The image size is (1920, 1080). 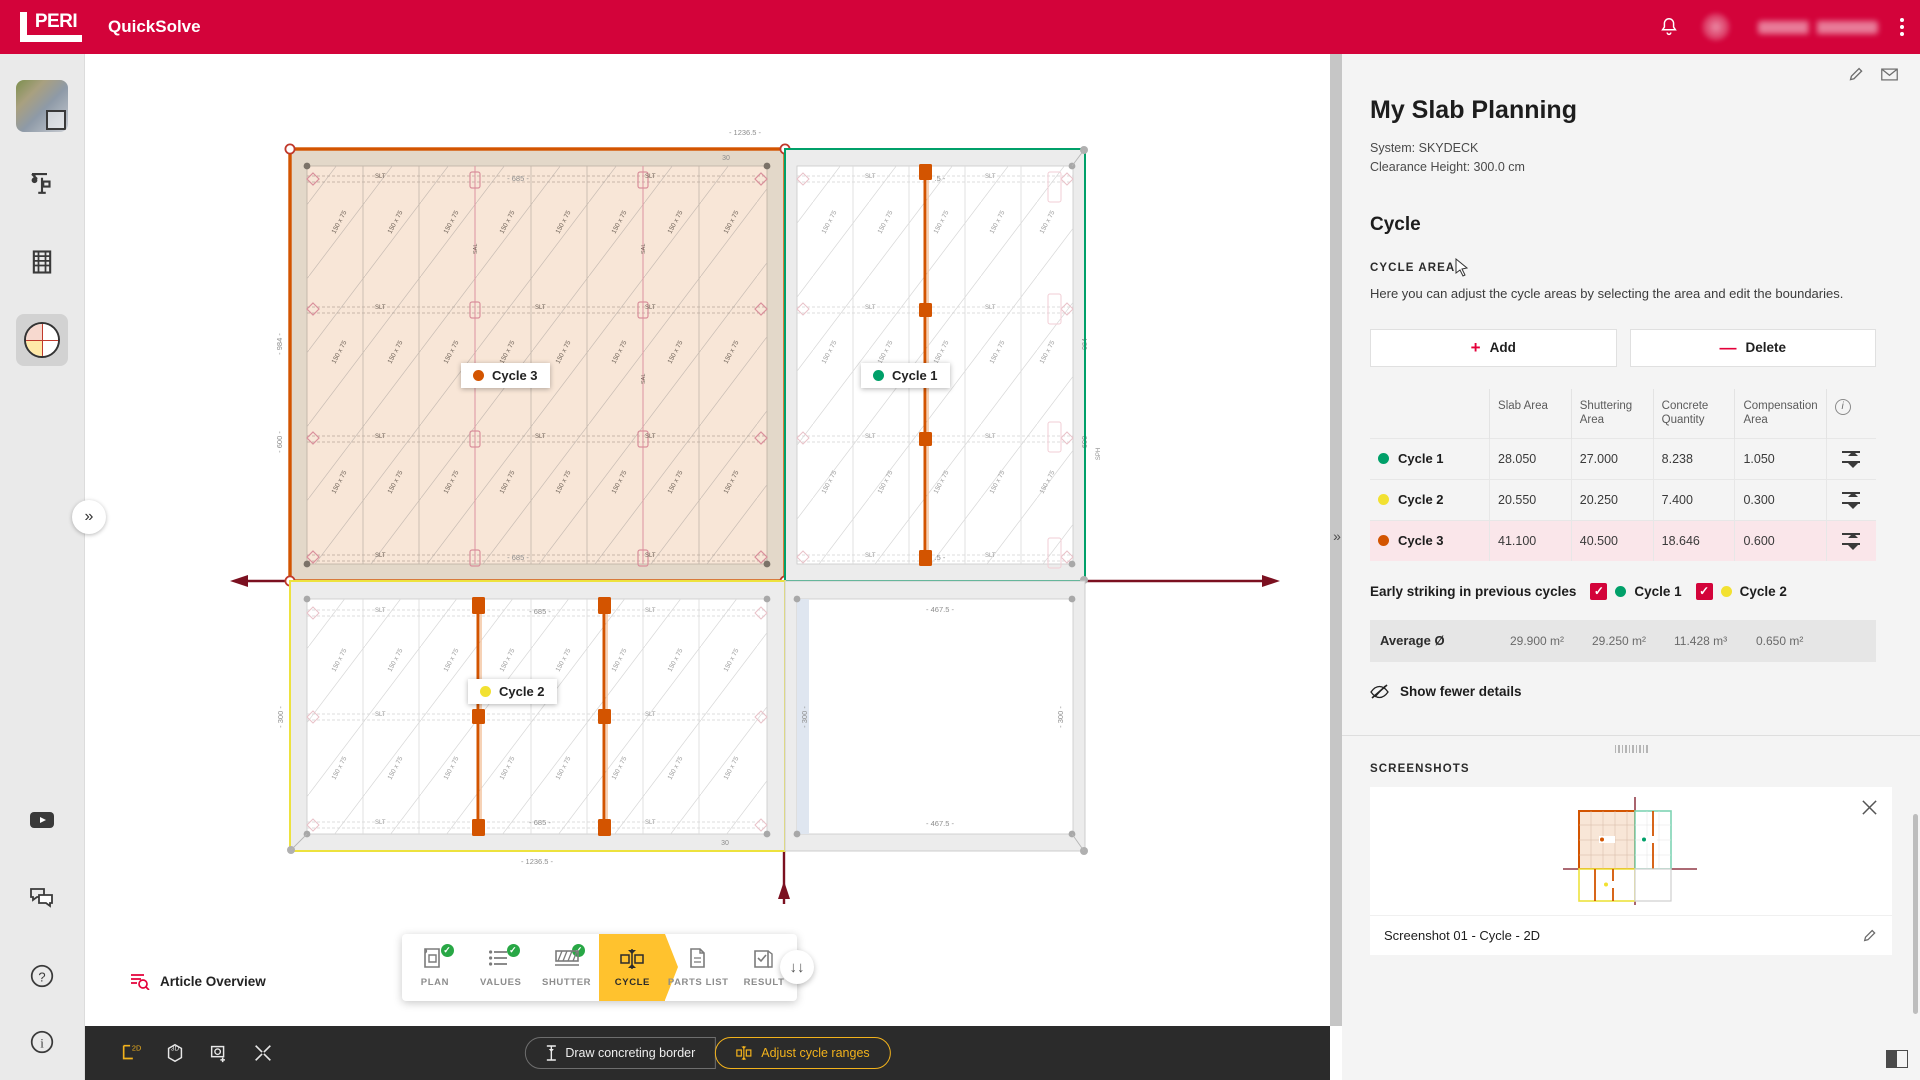 What do you see at coordinates (1623, 347) in the screenshot?
I see `cycle-actions: + Add — Delete` at bounding box center [1623, 347].